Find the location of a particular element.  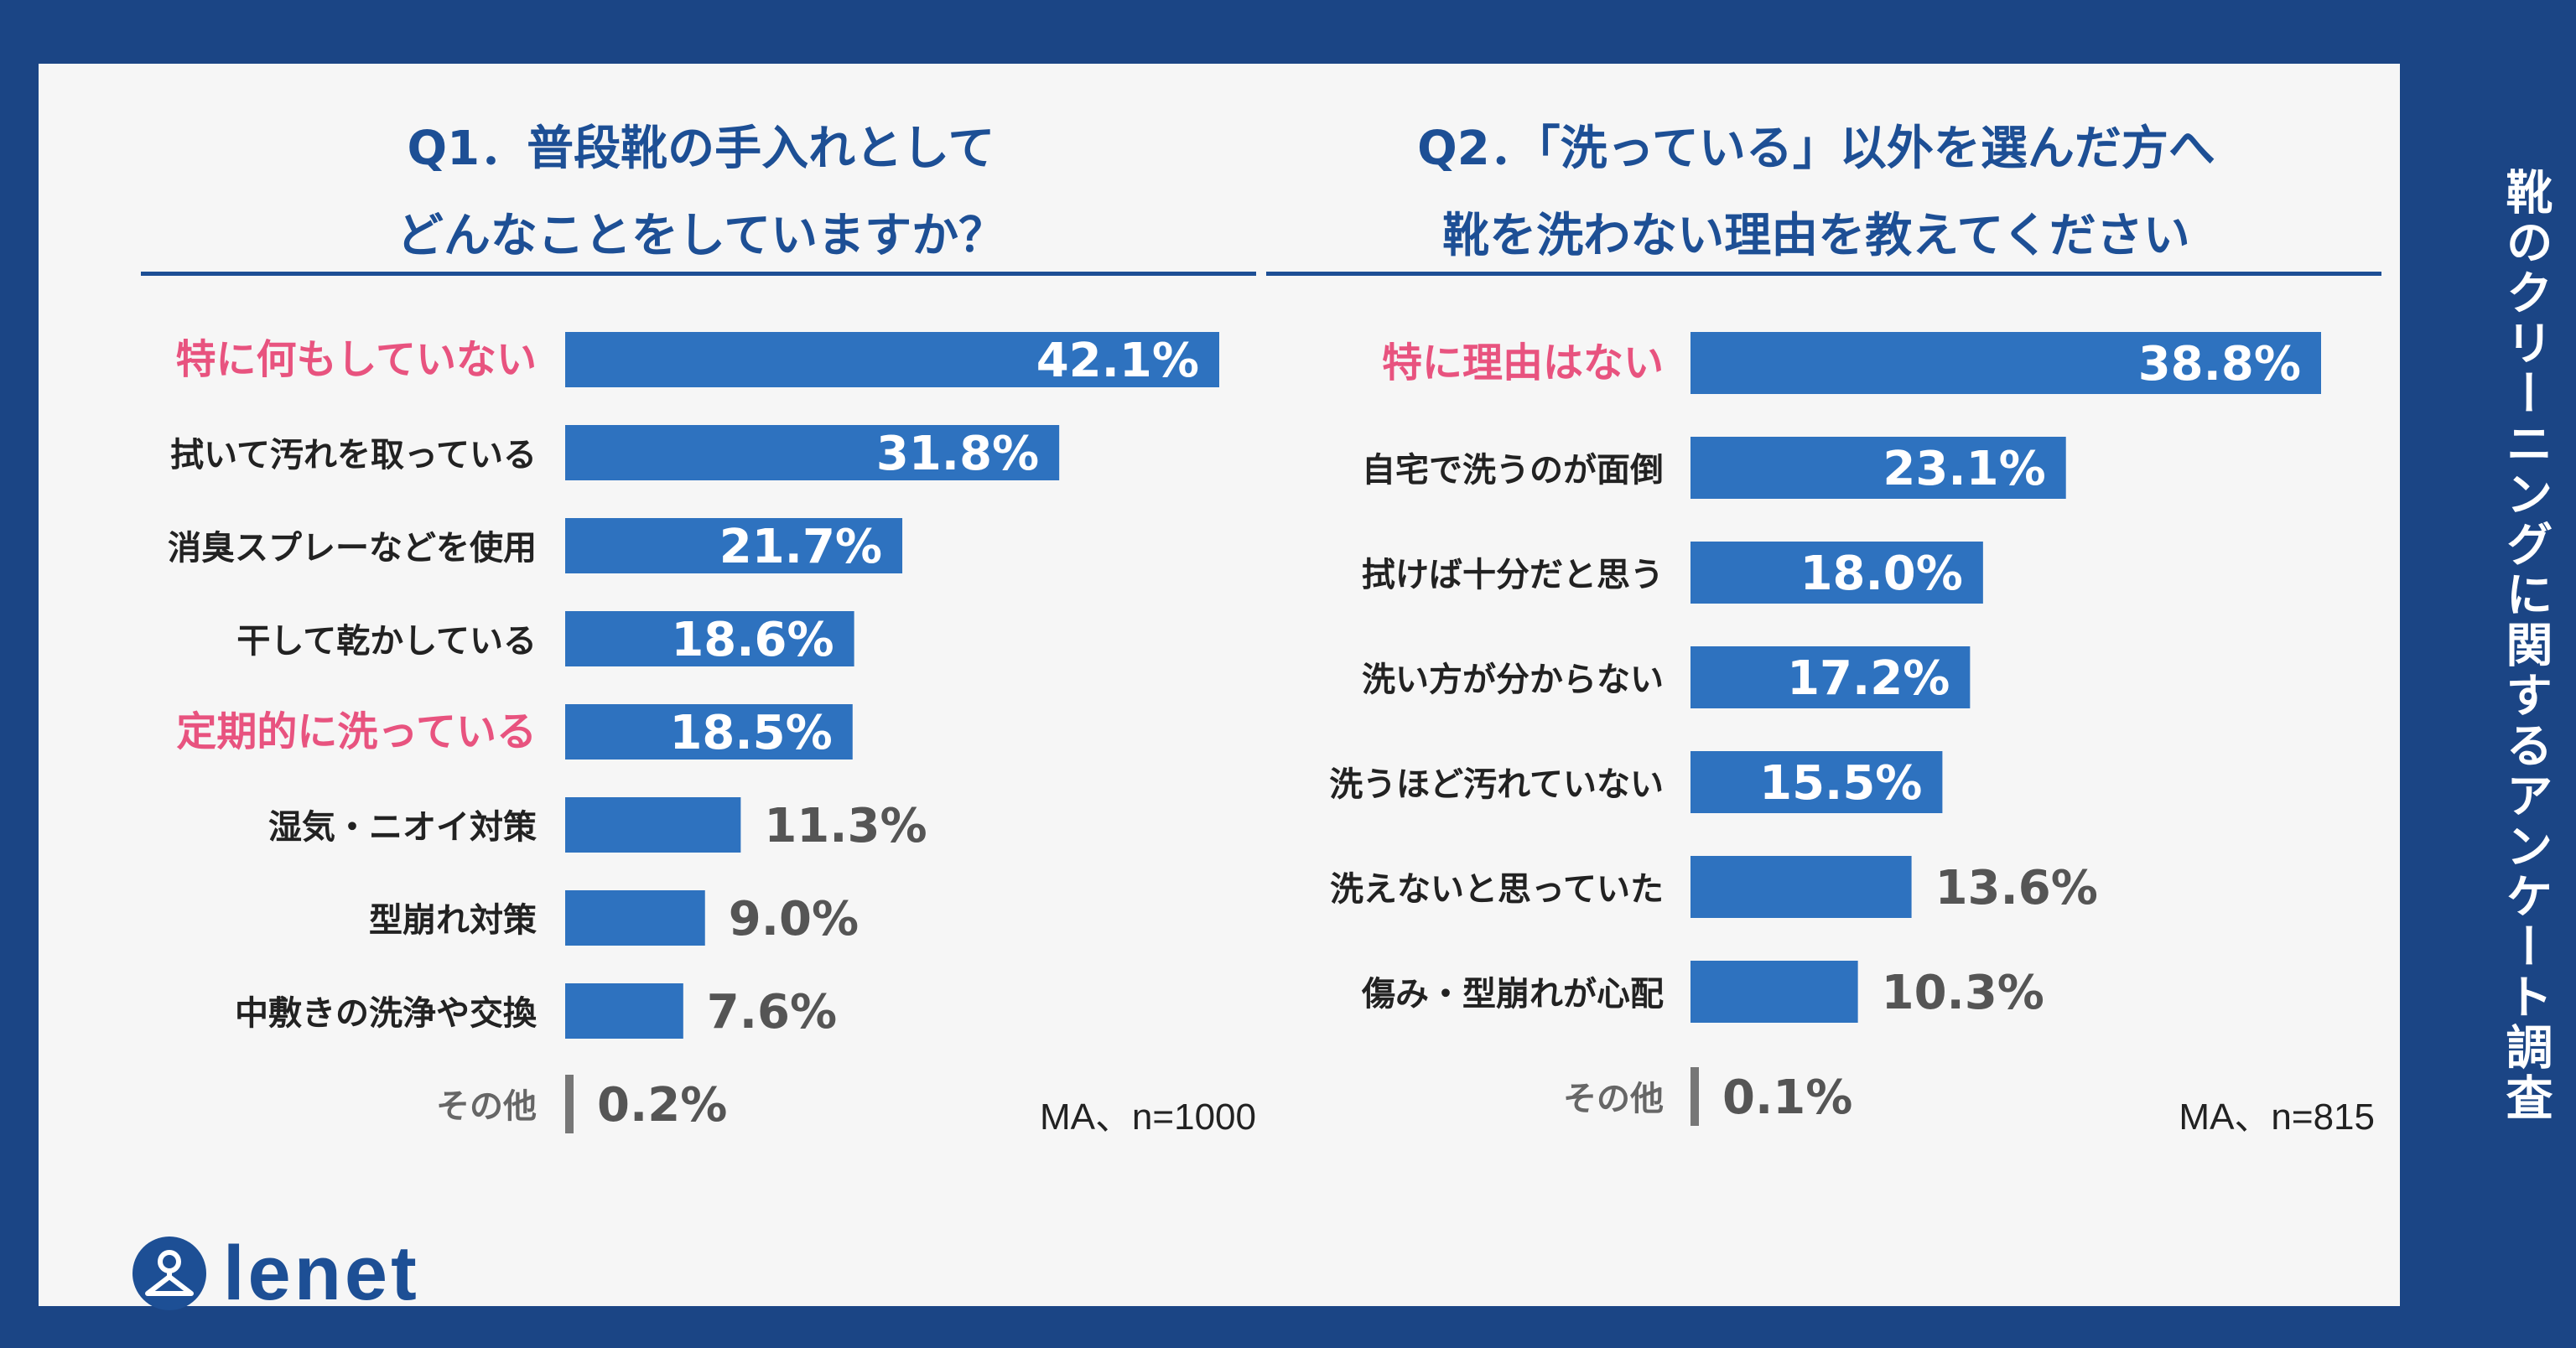

q2-sample-note: MA、n=815 is located at coordinates (2277, 1118).